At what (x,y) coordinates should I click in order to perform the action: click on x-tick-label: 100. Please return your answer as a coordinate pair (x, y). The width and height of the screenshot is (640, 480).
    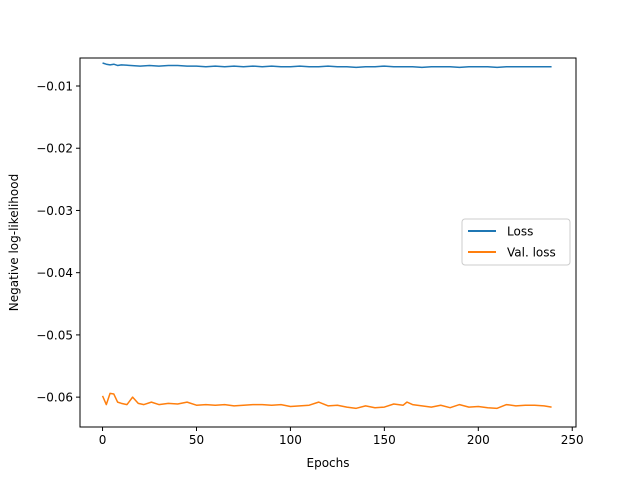
    Looking at the image, I should click on (290, 440).